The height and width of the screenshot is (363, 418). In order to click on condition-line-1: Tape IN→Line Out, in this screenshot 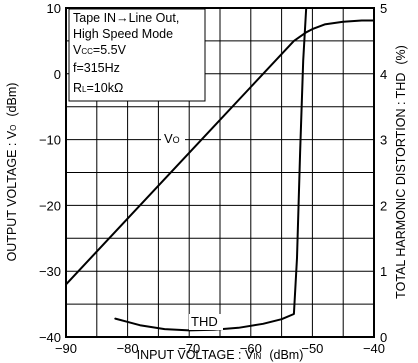, I will do `click(126, 18)`.